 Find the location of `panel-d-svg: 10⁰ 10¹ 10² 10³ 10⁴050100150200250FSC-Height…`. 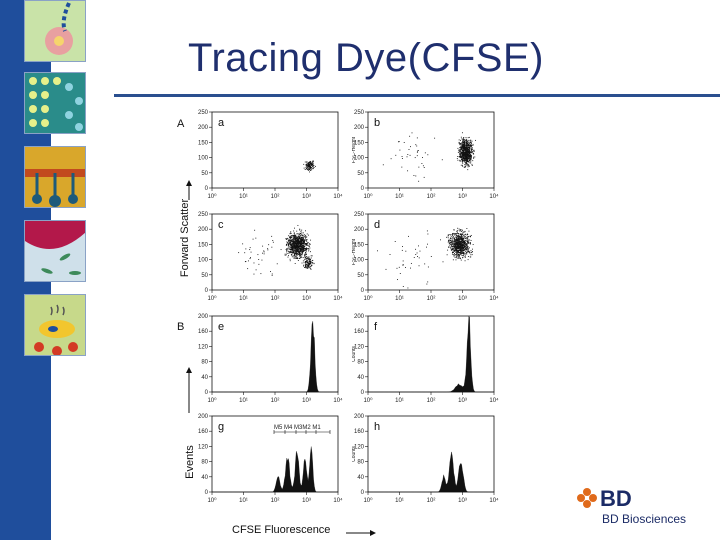

panel-d-svg: 10⁰ 10¹ 10² 10³ 10⁴050100150200250FSC-Height… is located at coordinates (425, 257).